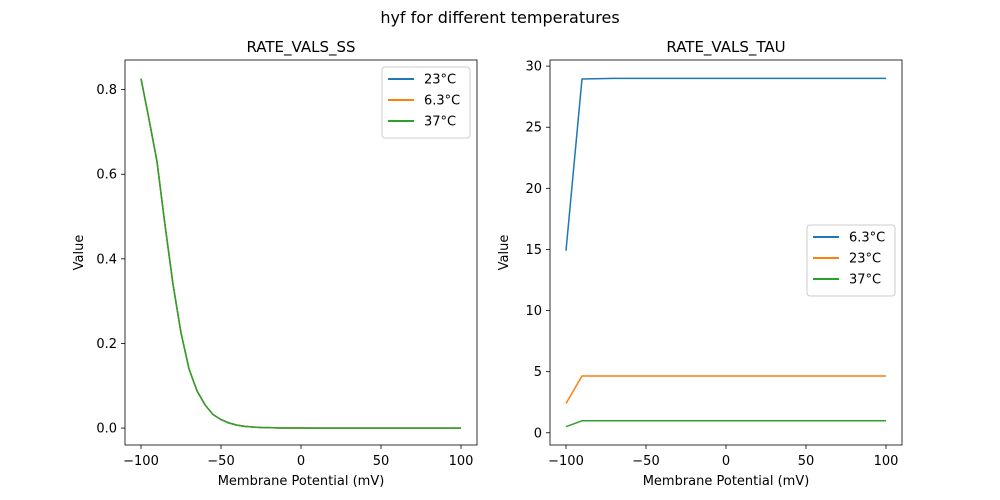  Describe the element at coordinates (106, 429) in the screenshot. I see `y-tick-label: 0.0` at that location.